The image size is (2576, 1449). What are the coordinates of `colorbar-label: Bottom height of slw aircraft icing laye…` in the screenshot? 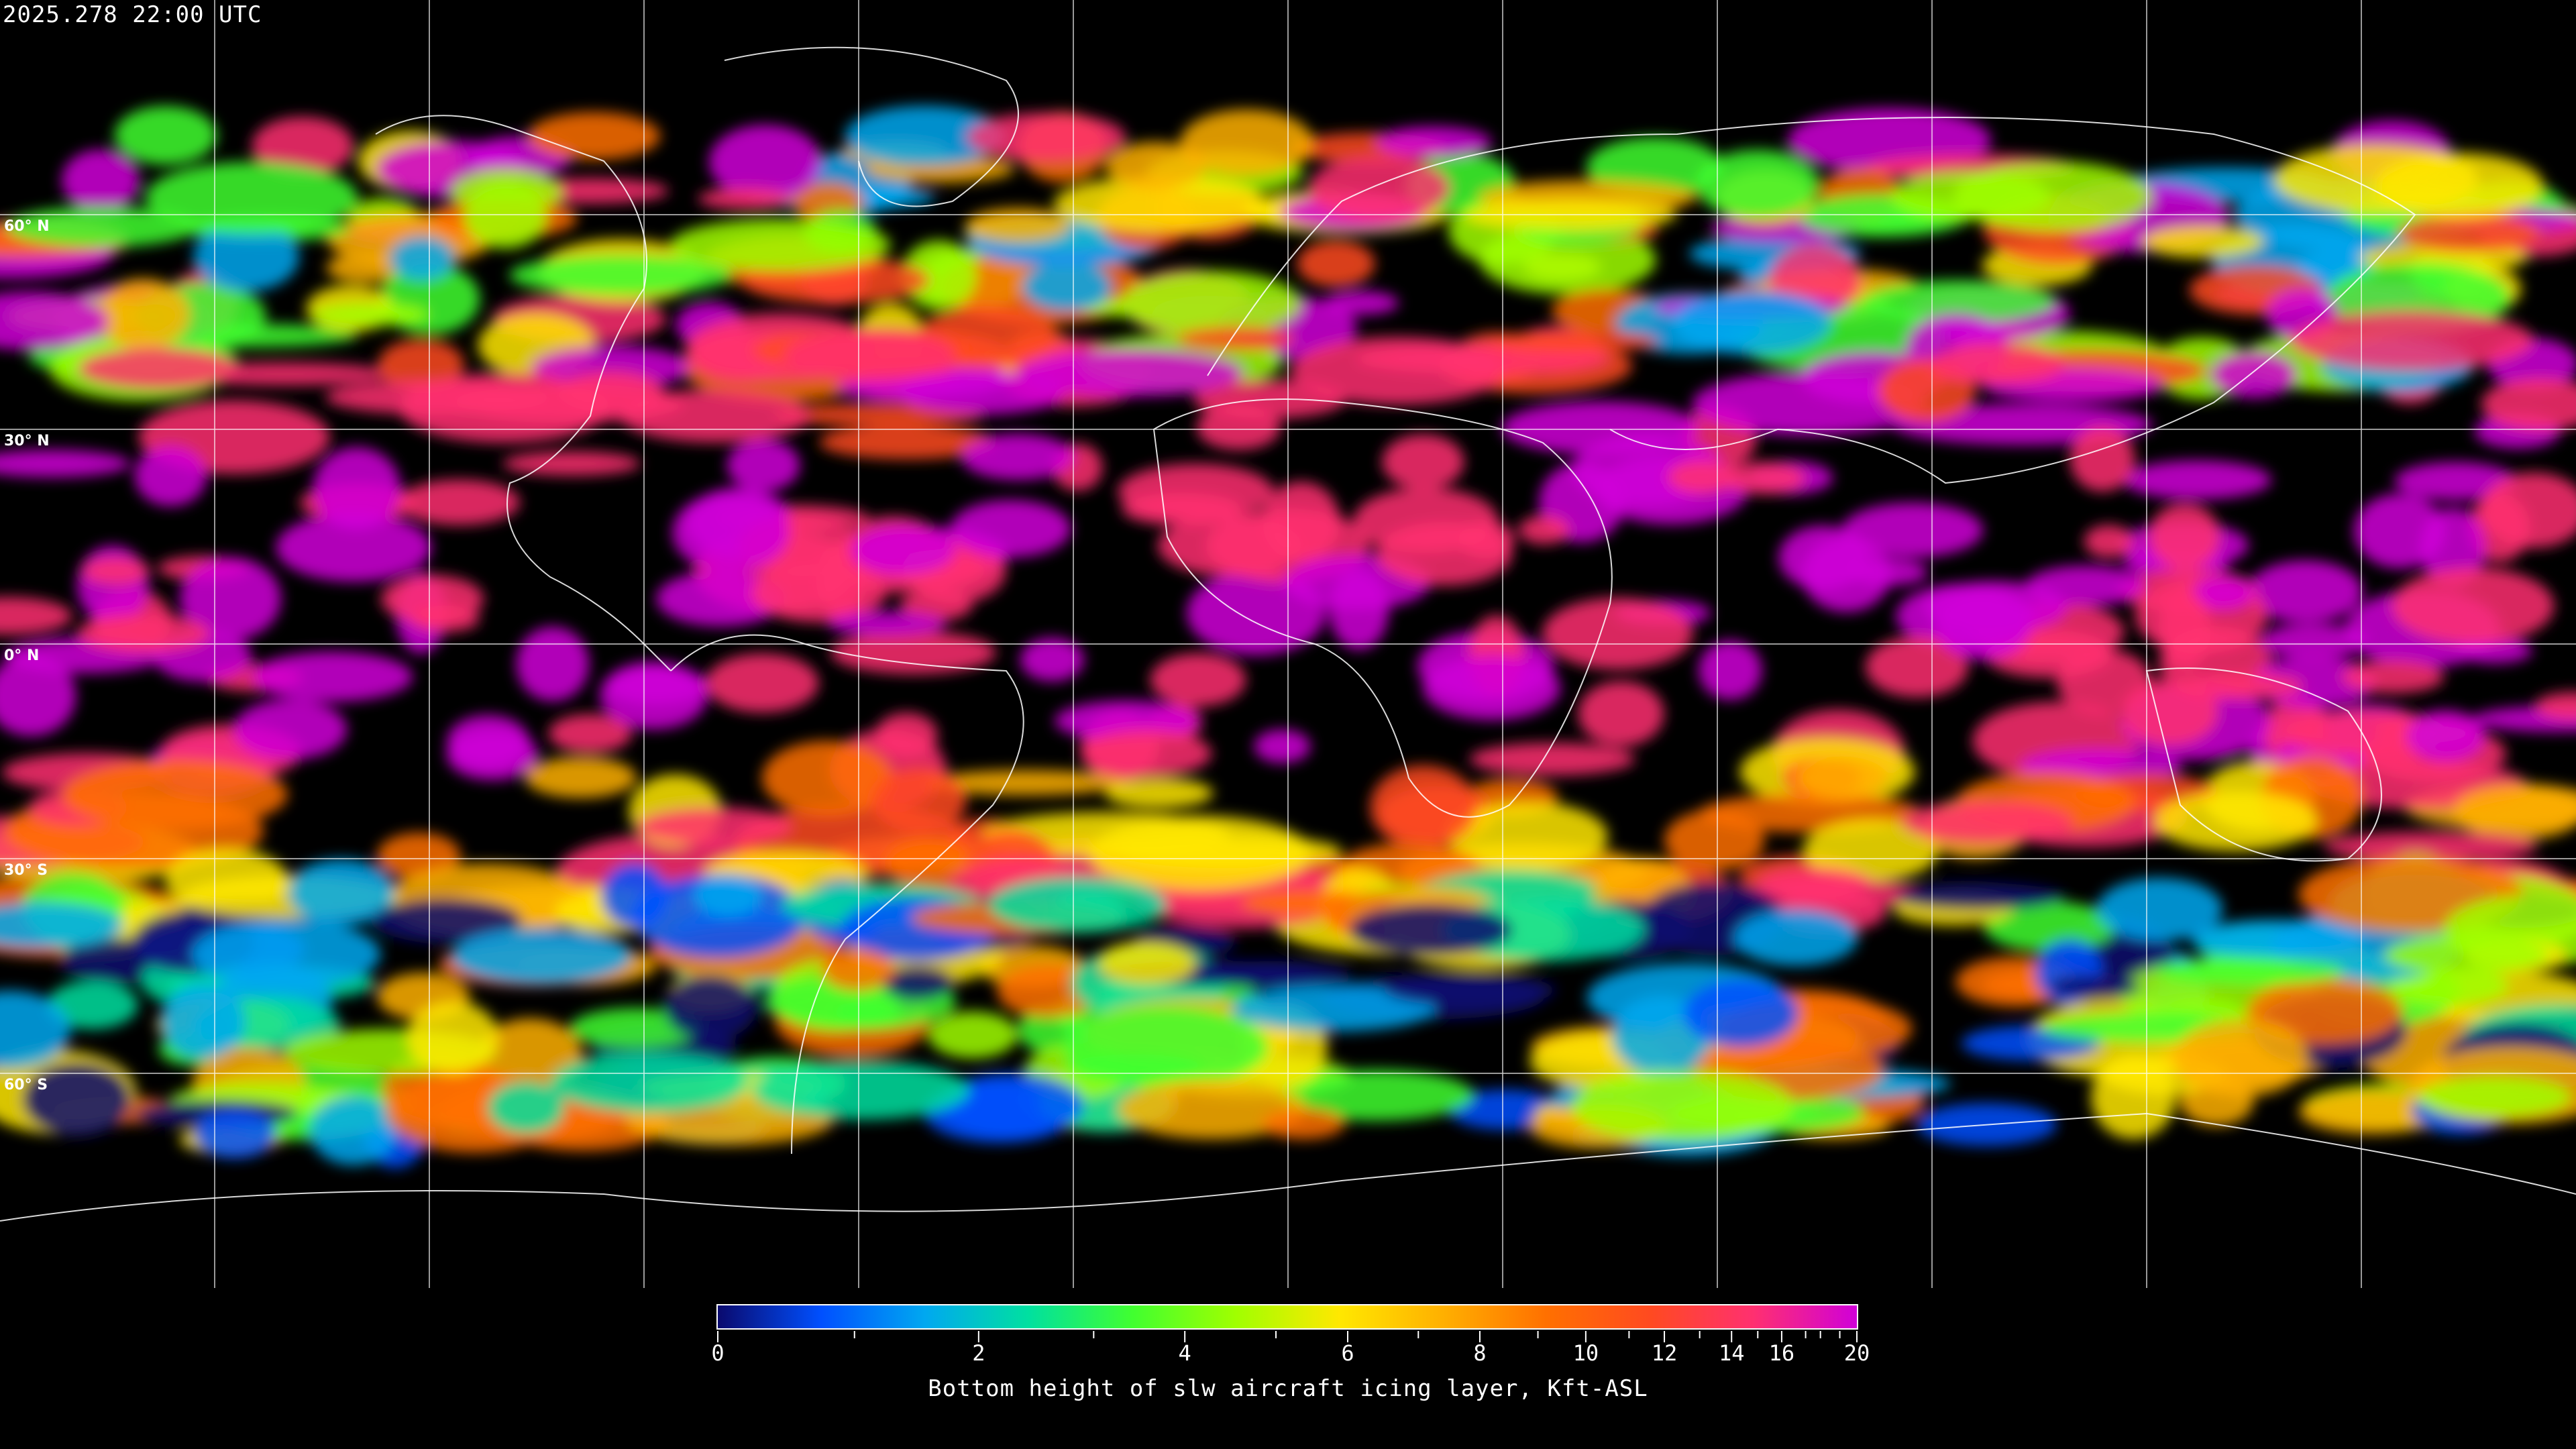 It's located at (1288, 1388).